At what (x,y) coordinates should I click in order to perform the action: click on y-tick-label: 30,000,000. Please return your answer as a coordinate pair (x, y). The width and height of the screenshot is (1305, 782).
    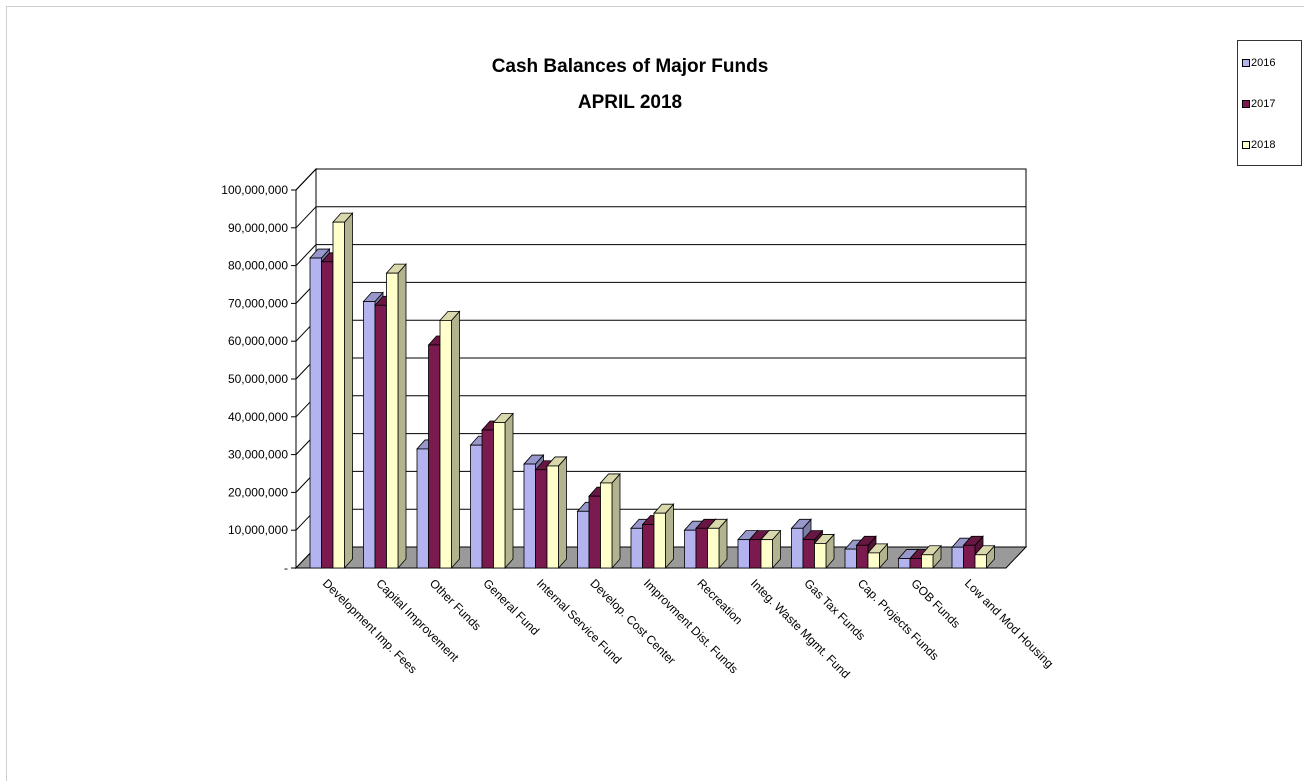
    Looking at the image, I should click on (258, 455).